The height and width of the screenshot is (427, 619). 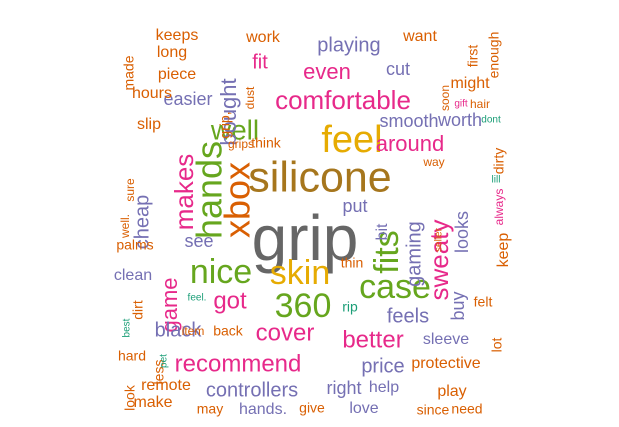 What do you see at coordinates (238, 363) in the screenshot?
I see `word-recommend: recommend` at bounding box center [238, 363].